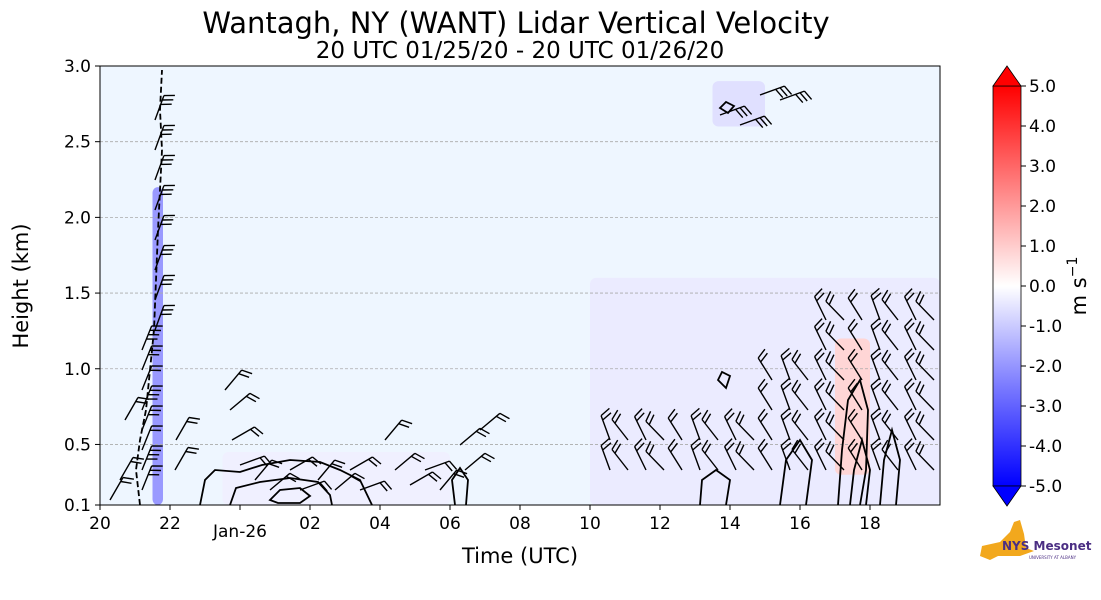 The width and height of the screenshot is (1101, 600). What do you see at coordinates (380, 524) in the screenshot?
I see `x-tick-label: 04` at bounding box center [380, 524].